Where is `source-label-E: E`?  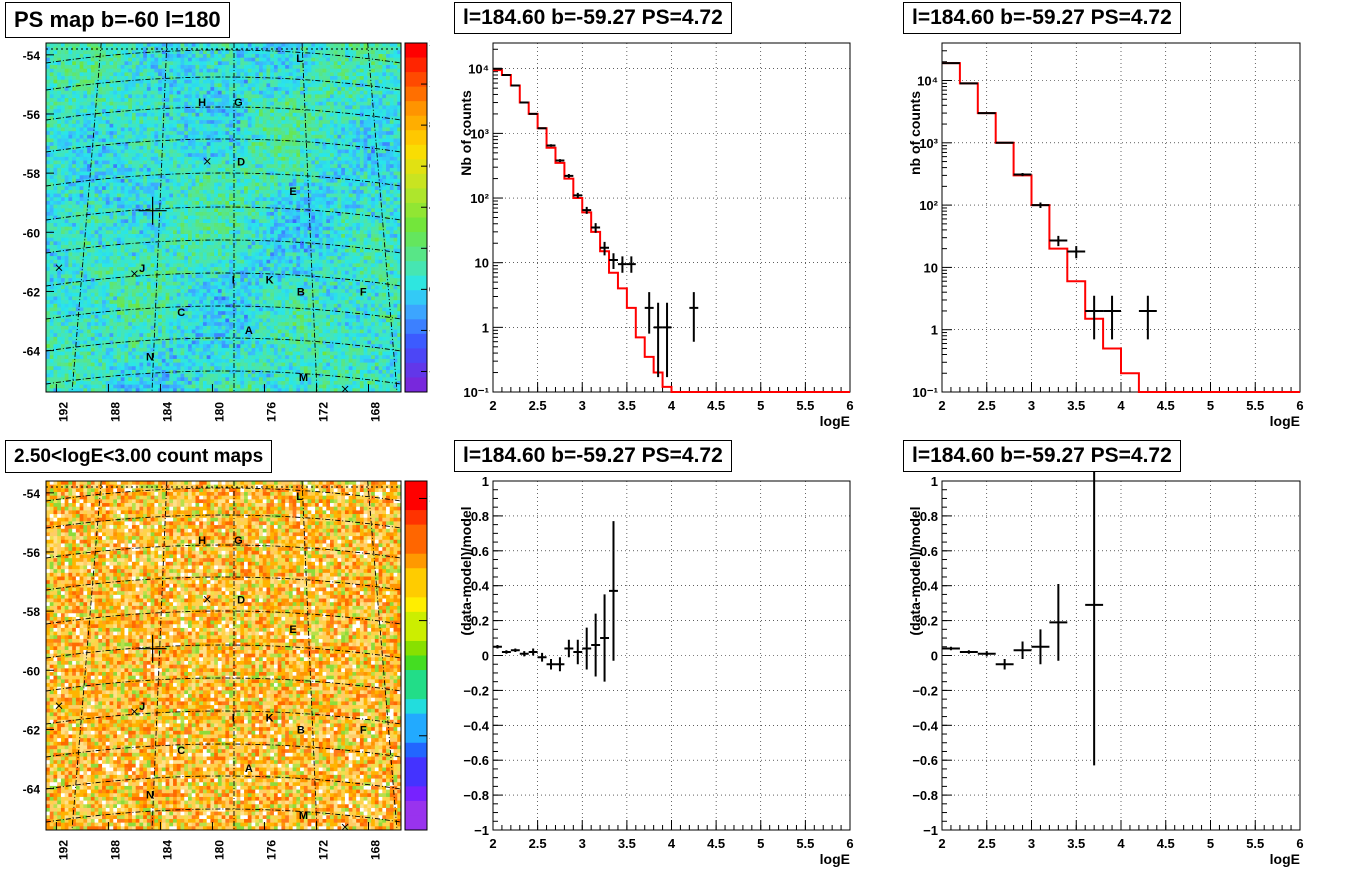
source-label-E: E is located at coordinates (292, 630).